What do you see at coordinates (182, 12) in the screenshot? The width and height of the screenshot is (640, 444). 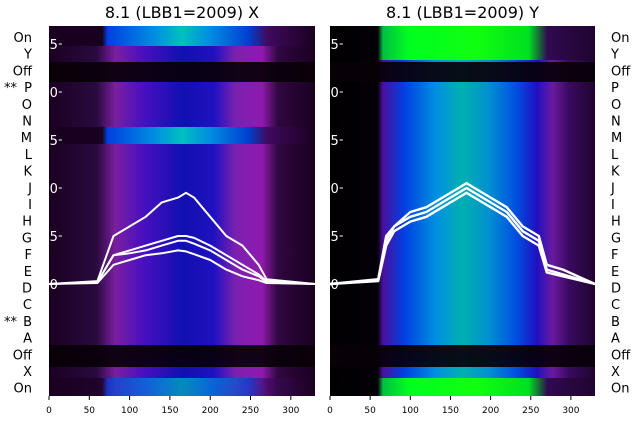 I see `chart-title: 8.1 (LBB1=2009) X` at bounding box center [182, 12].